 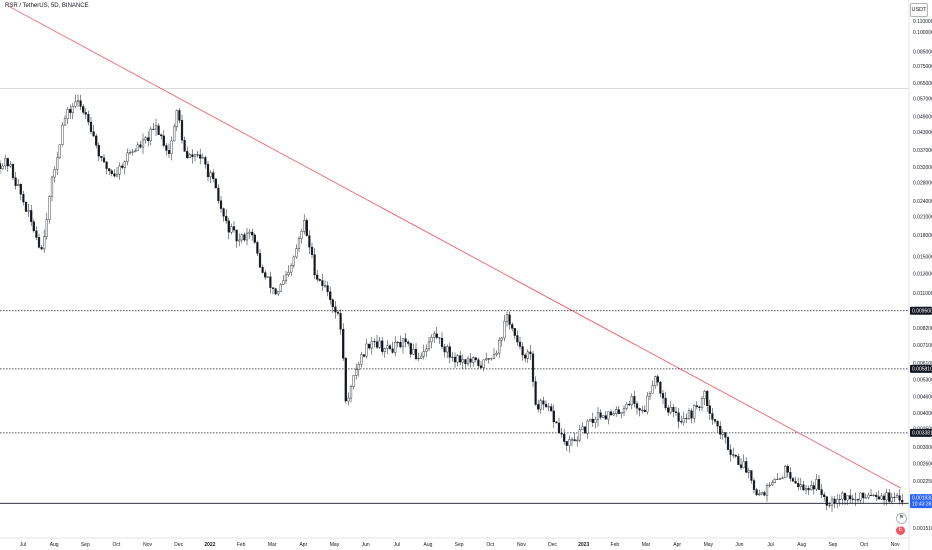 I want to click on x-tick-label: Oct, so click(x=117, y=545).